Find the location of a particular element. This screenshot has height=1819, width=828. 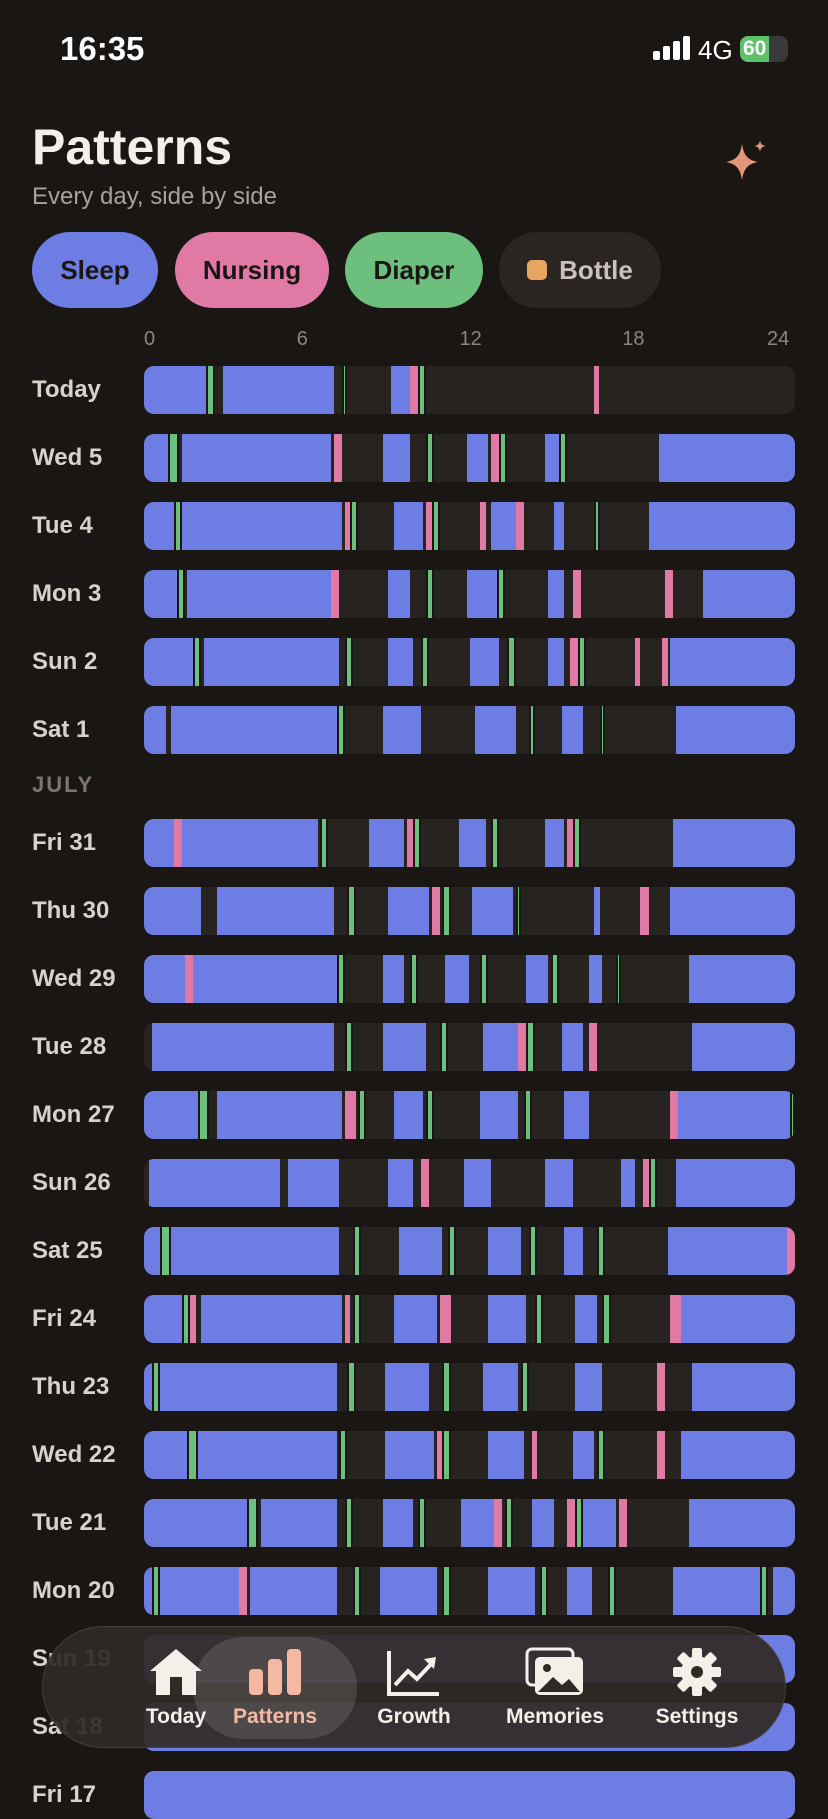

filter-chip-label: Bottle is located at coordinates (596, 269).